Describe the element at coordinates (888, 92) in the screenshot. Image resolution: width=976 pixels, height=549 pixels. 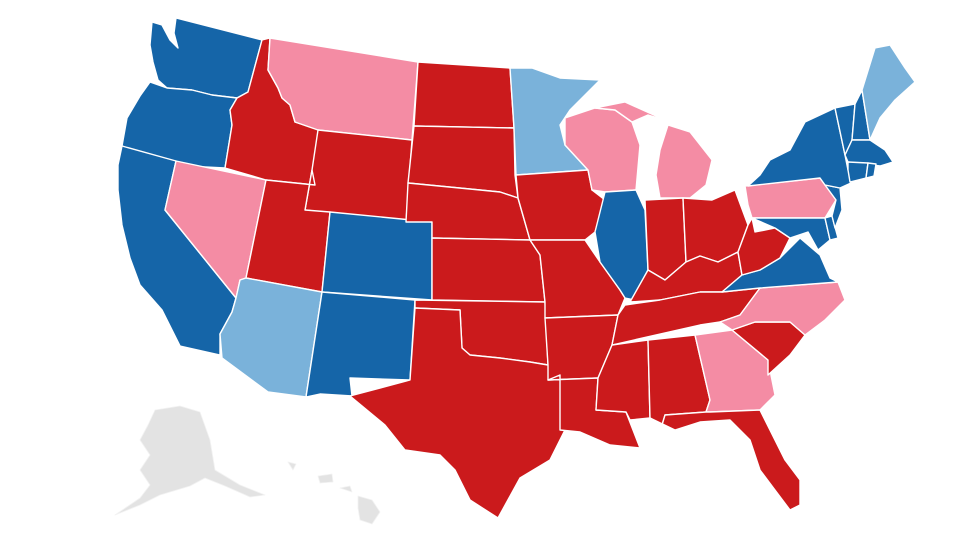
I see `state-me` at that location.